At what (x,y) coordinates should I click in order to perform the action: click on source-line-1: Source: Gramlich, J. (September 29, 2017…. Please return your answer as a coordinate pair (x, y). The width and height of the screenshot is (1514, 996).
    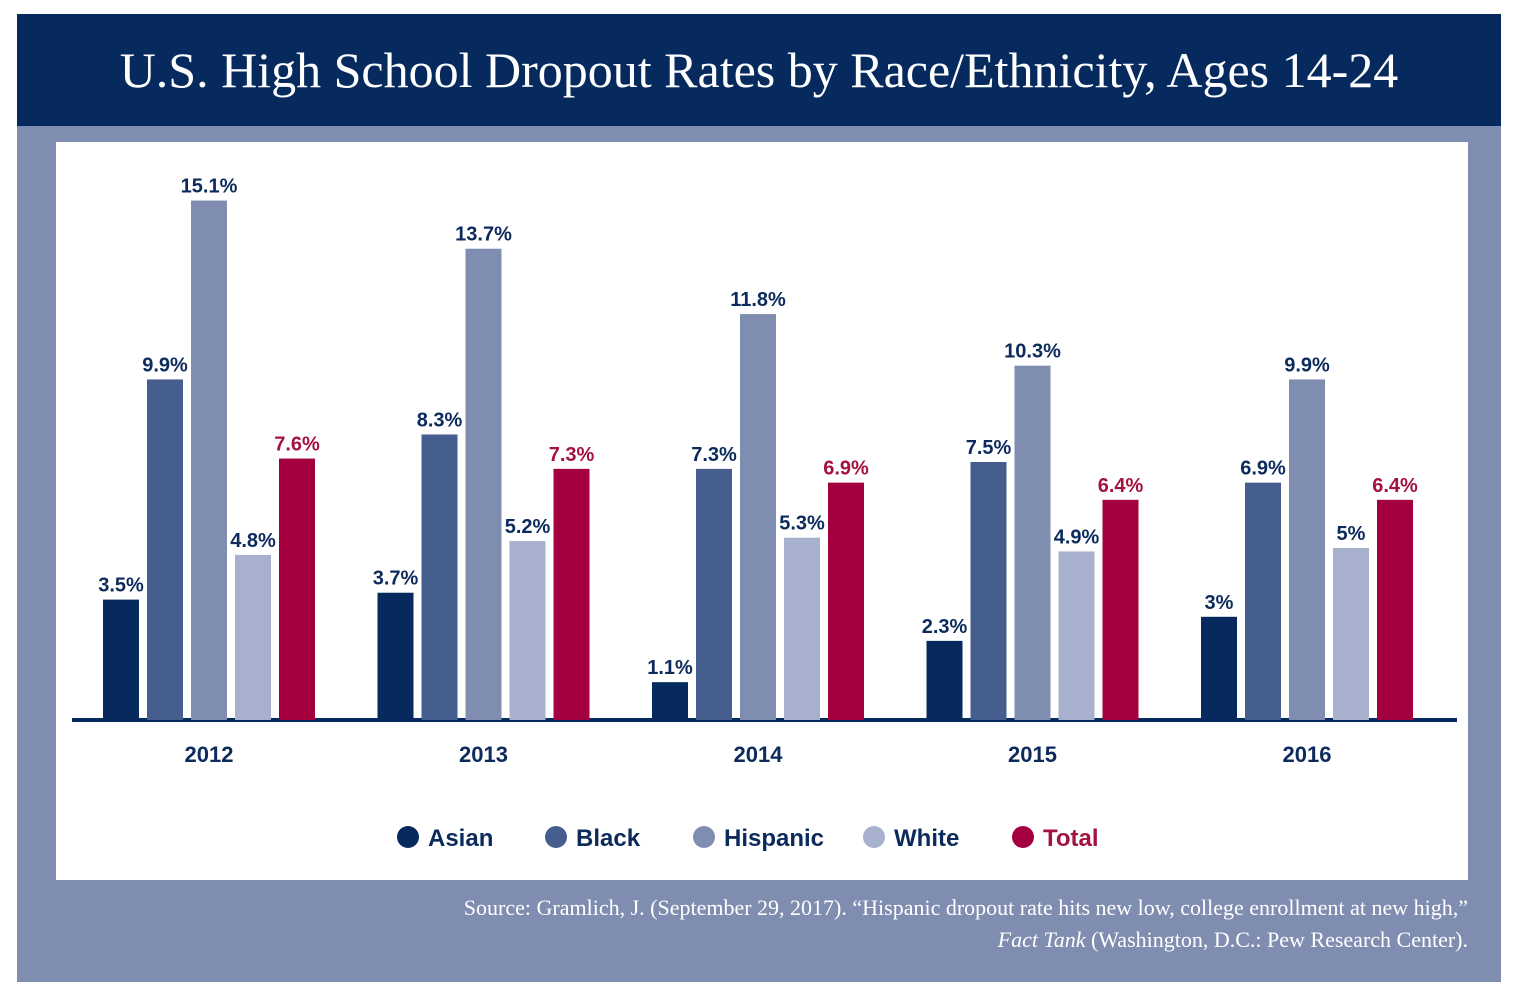
    Looking at the image, I should click on (965, 907).